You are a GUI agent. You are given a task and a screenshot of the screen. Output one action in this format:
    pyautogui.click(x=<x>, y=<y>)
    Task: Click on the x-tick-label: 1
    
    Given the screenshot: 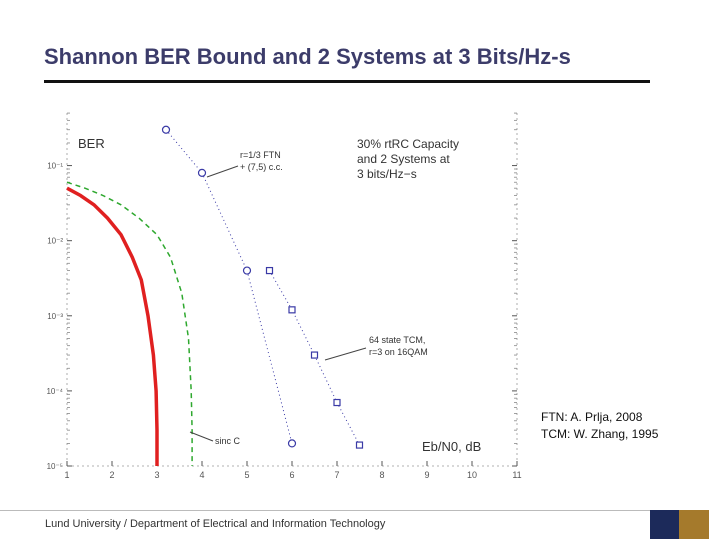 What is the action you would take?
    pyautogui.click(x=66, y=475)
    